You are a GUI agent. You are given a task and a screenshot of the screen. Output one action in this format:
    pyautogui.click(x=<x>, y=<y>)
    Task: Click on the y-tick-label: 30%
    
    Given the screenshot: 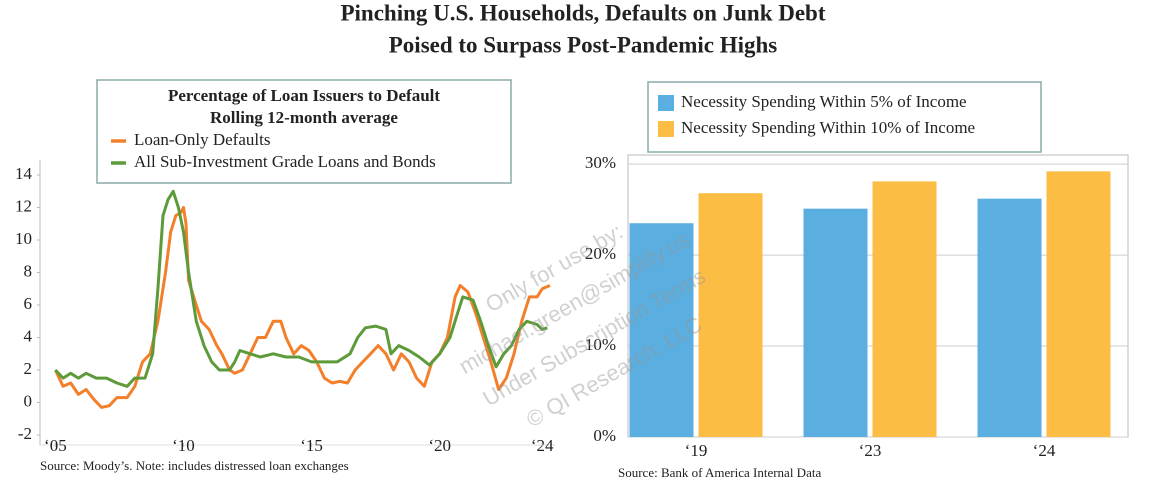 What is the action you would take?
    pyautogui.click(x=600, y=162)
    